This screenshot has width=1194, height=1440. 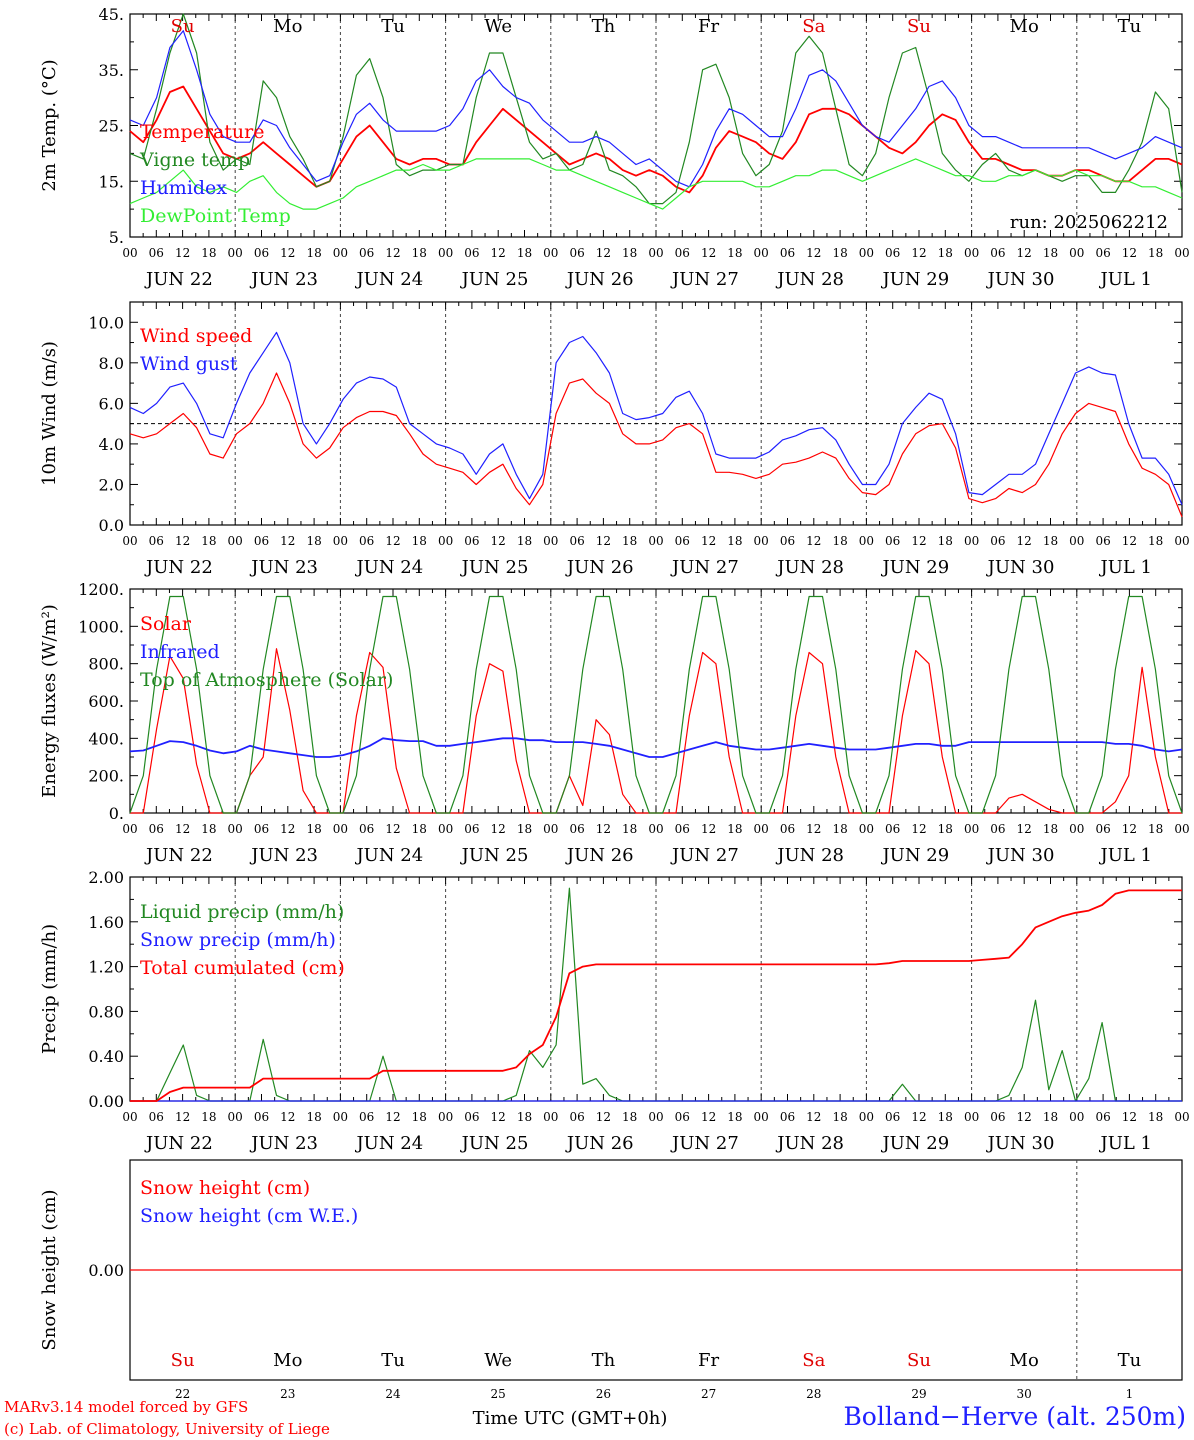 I want to click on panel2-y-tick-label: 2.0, so click(x=111, y=484).